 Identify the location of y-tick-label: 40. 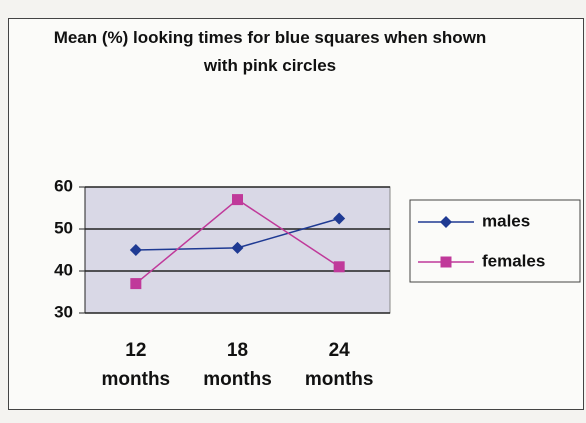
(63, 269).